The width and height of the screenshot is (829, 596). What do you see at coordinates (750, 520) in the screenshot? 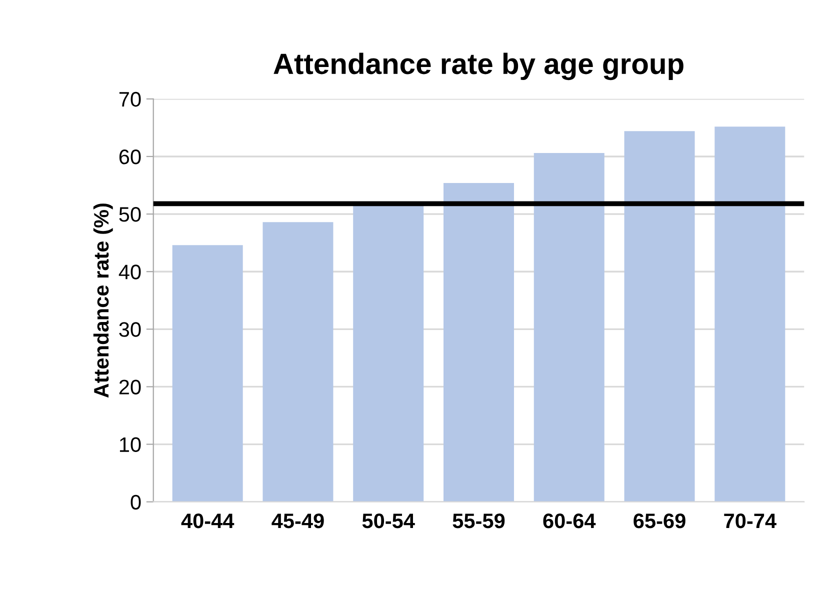
I see `x-tick-label: 70-74` at bounding box center [750, 520].